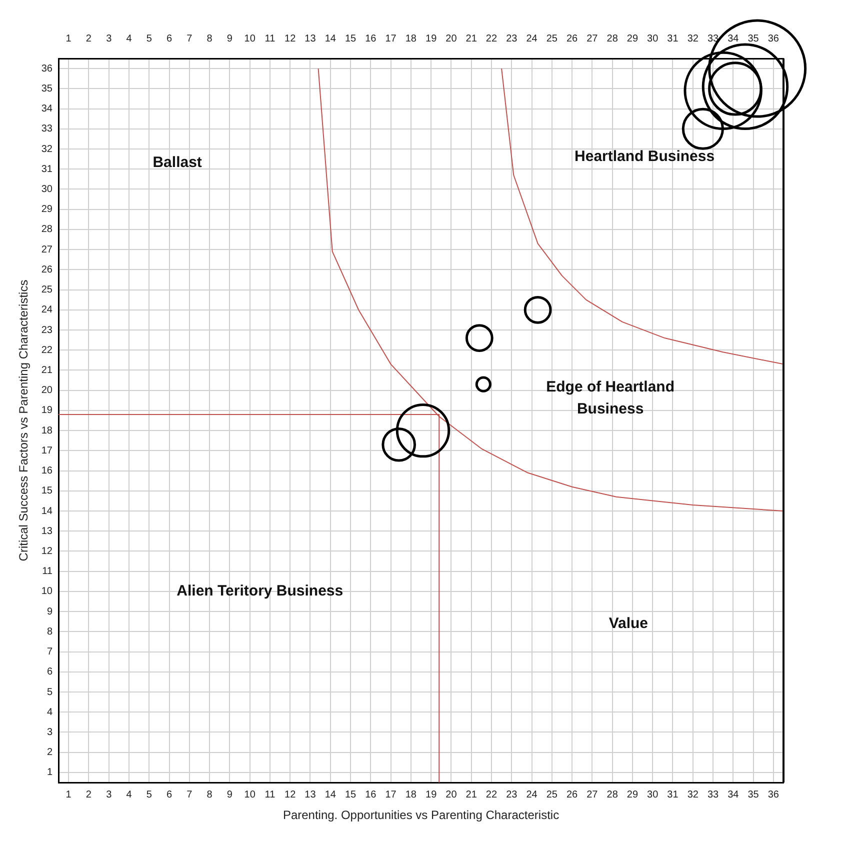  Describe the element at coordinates (47, 511) in the screenshot. I see `y-tick-label: 14` at that location.